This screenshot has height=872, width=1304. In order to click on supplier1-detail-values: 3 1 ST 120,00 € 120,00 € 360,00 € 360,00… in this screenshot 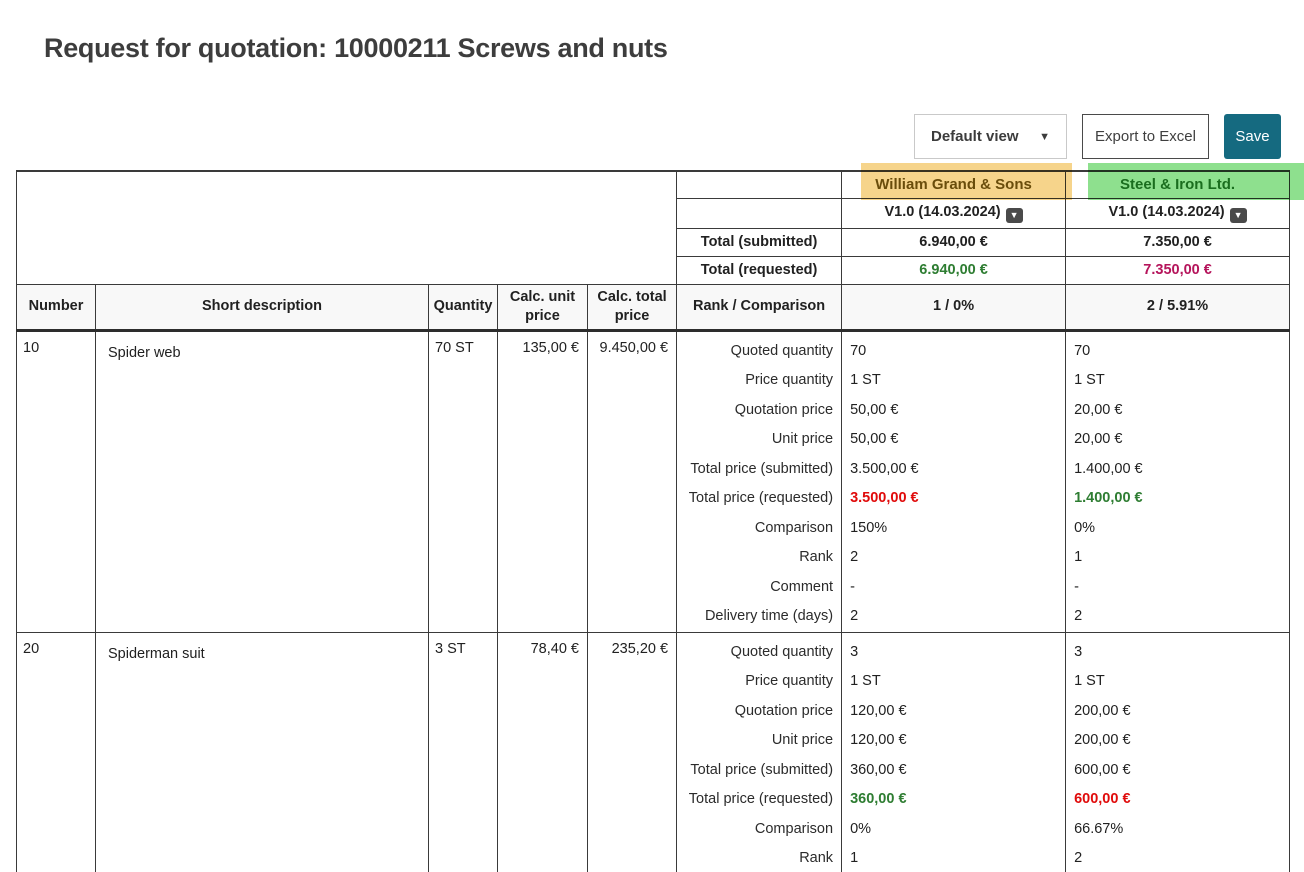, I will do `click(954, 751)`.